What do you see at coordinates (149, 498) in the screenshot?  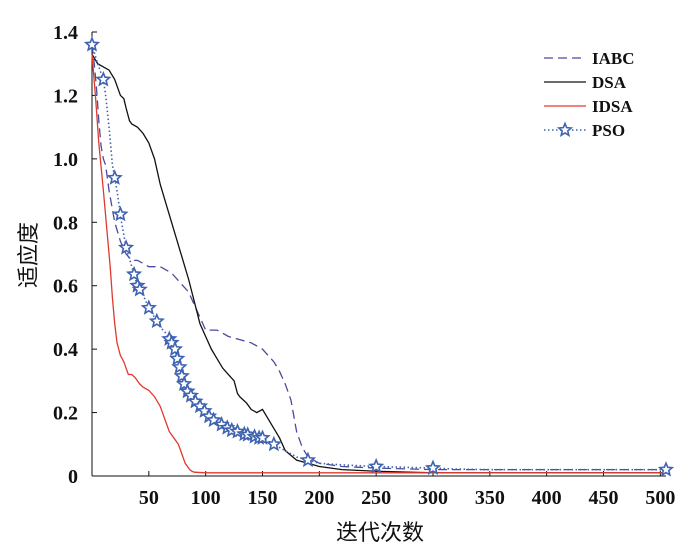 I see `x-tick-label: 50` at bounding box center [149, 498].